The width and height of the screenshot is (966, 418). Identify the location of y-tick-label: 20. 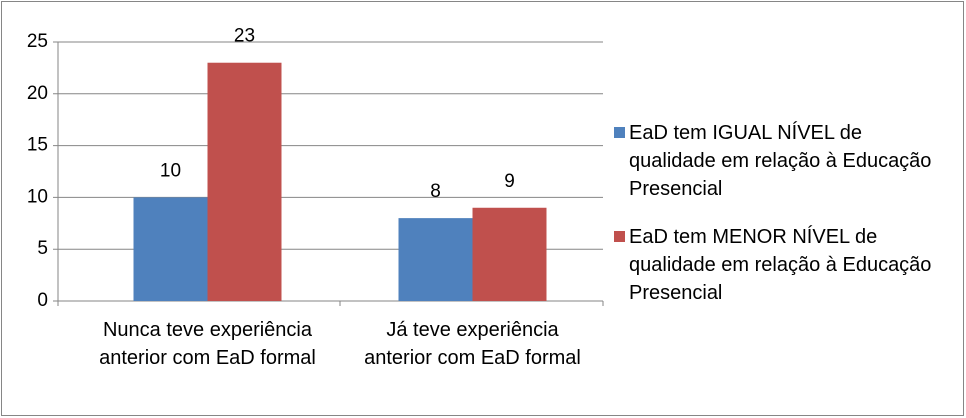
(37, 93).